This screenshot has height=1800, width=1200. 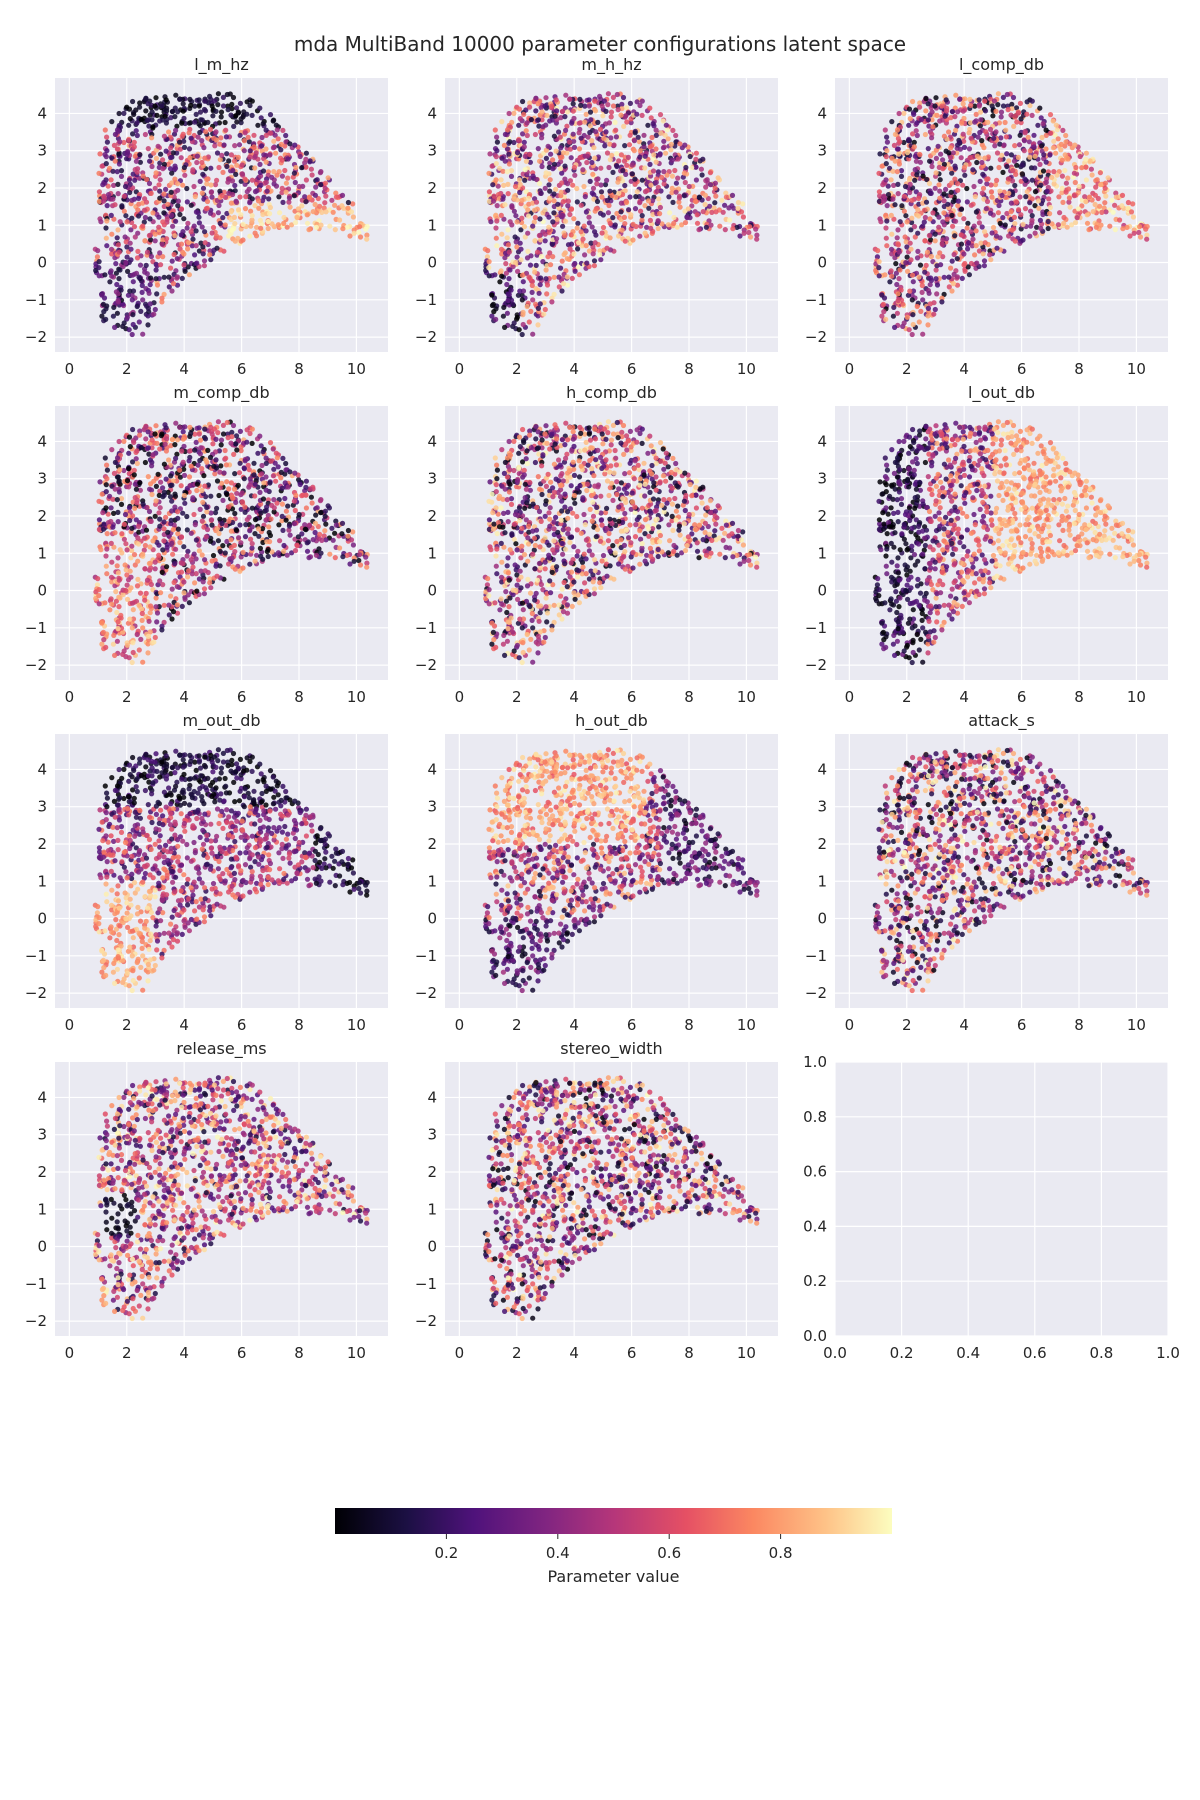 What do you see at coordinates (816, 300) in the screenshot?
I see `y-tick-label: −1` at bounding box center [816, 300].